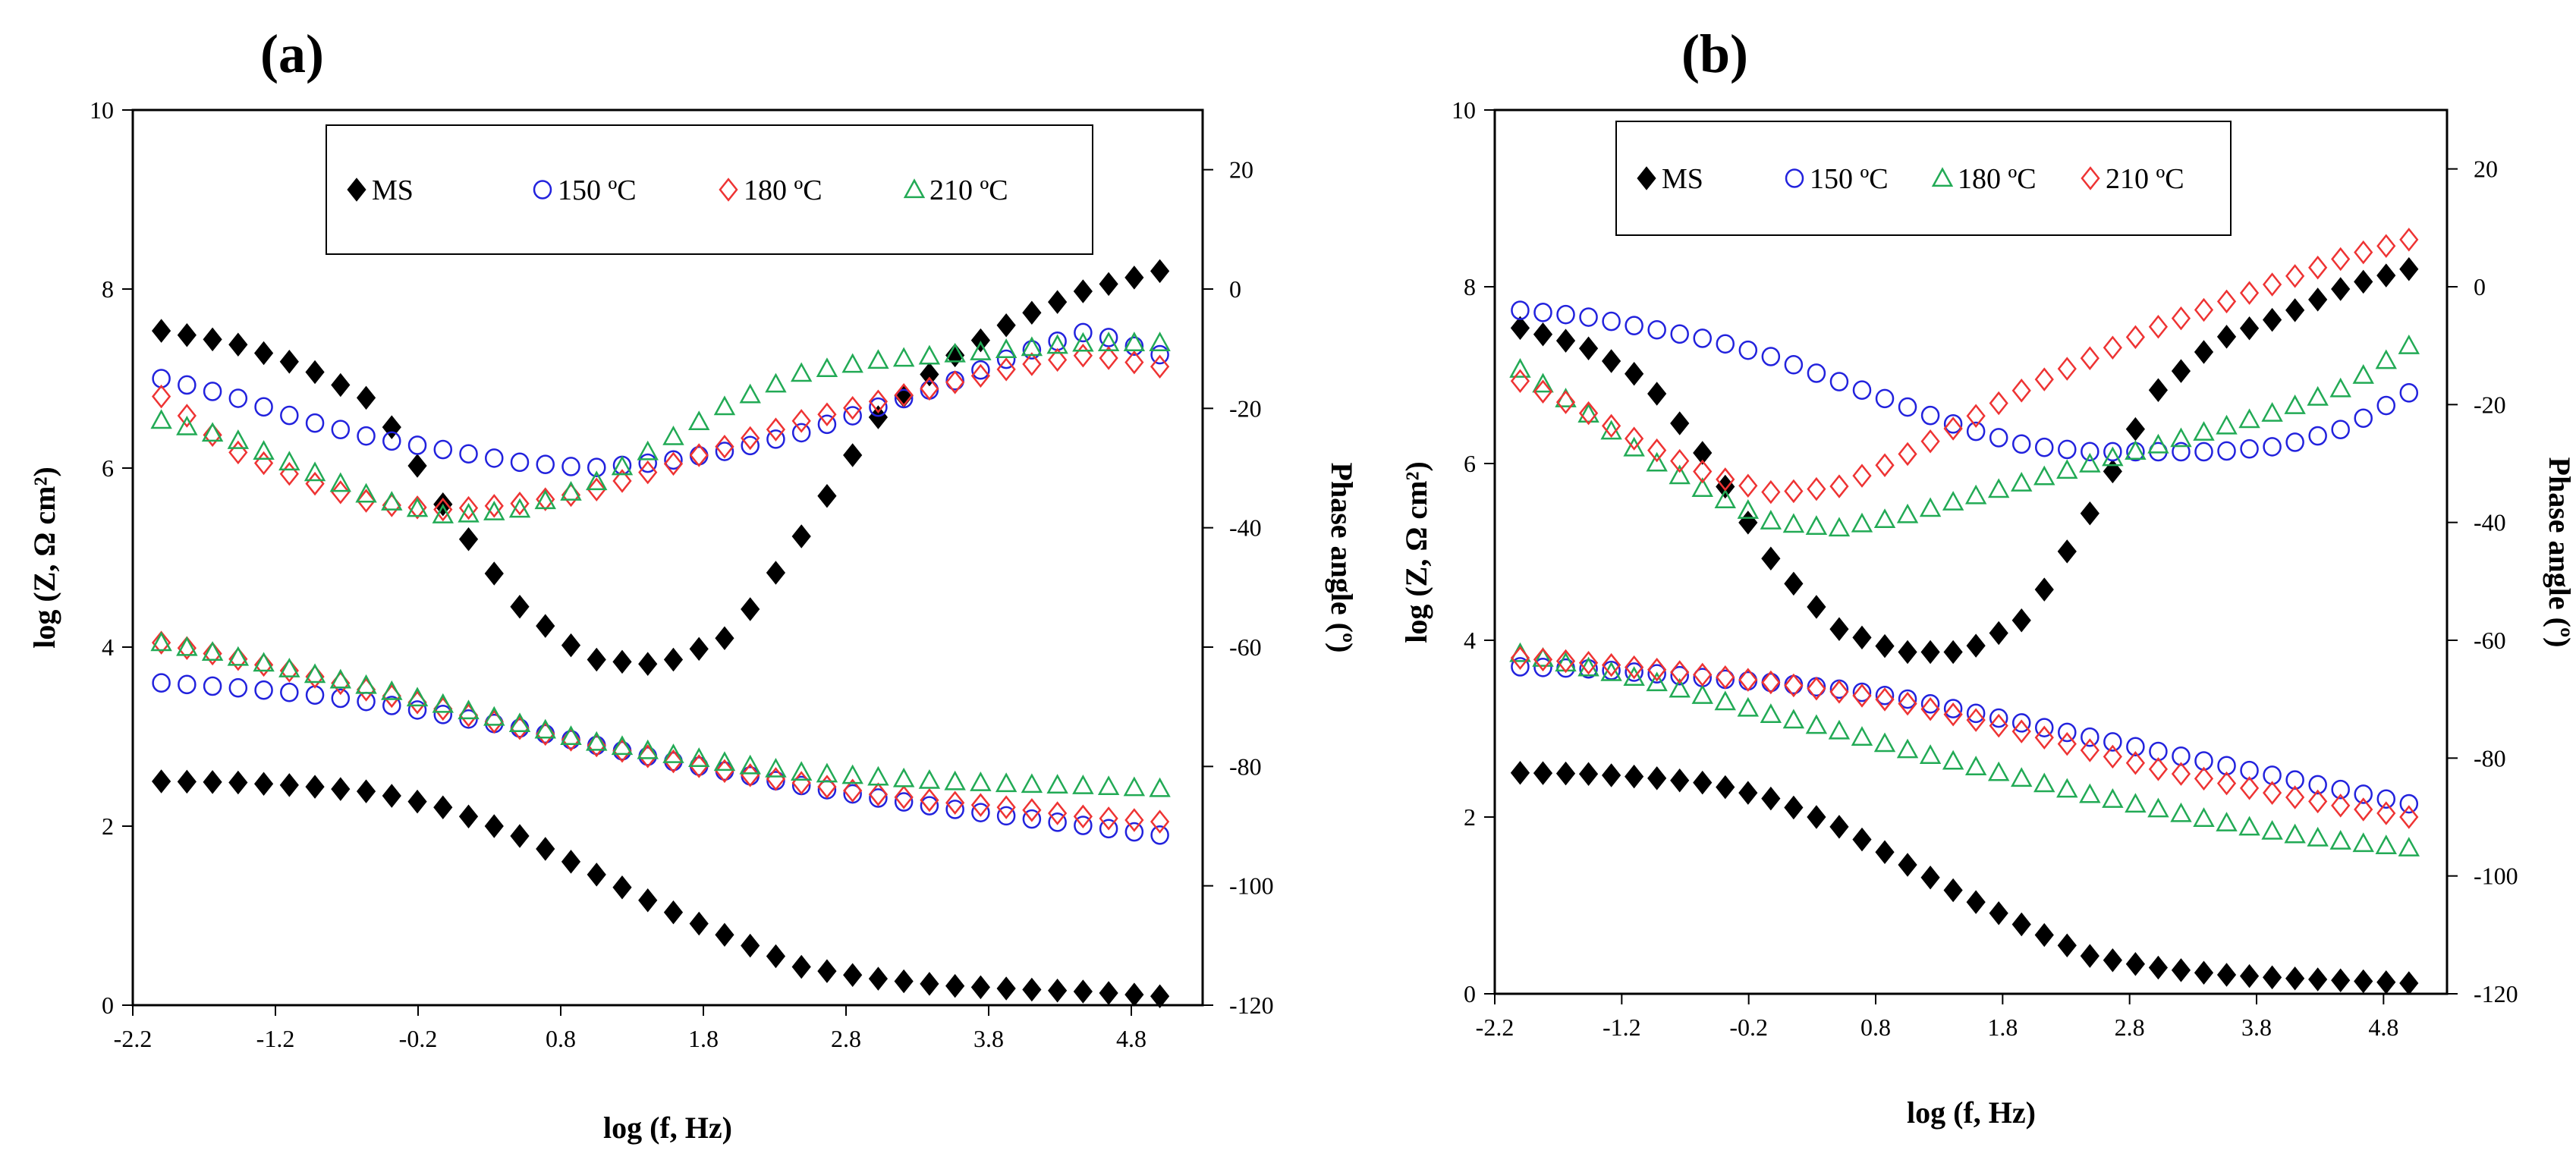 This screenshot has width=2576, height=1166. I want to click on y-tick-label: 8, so click(1470, 286).